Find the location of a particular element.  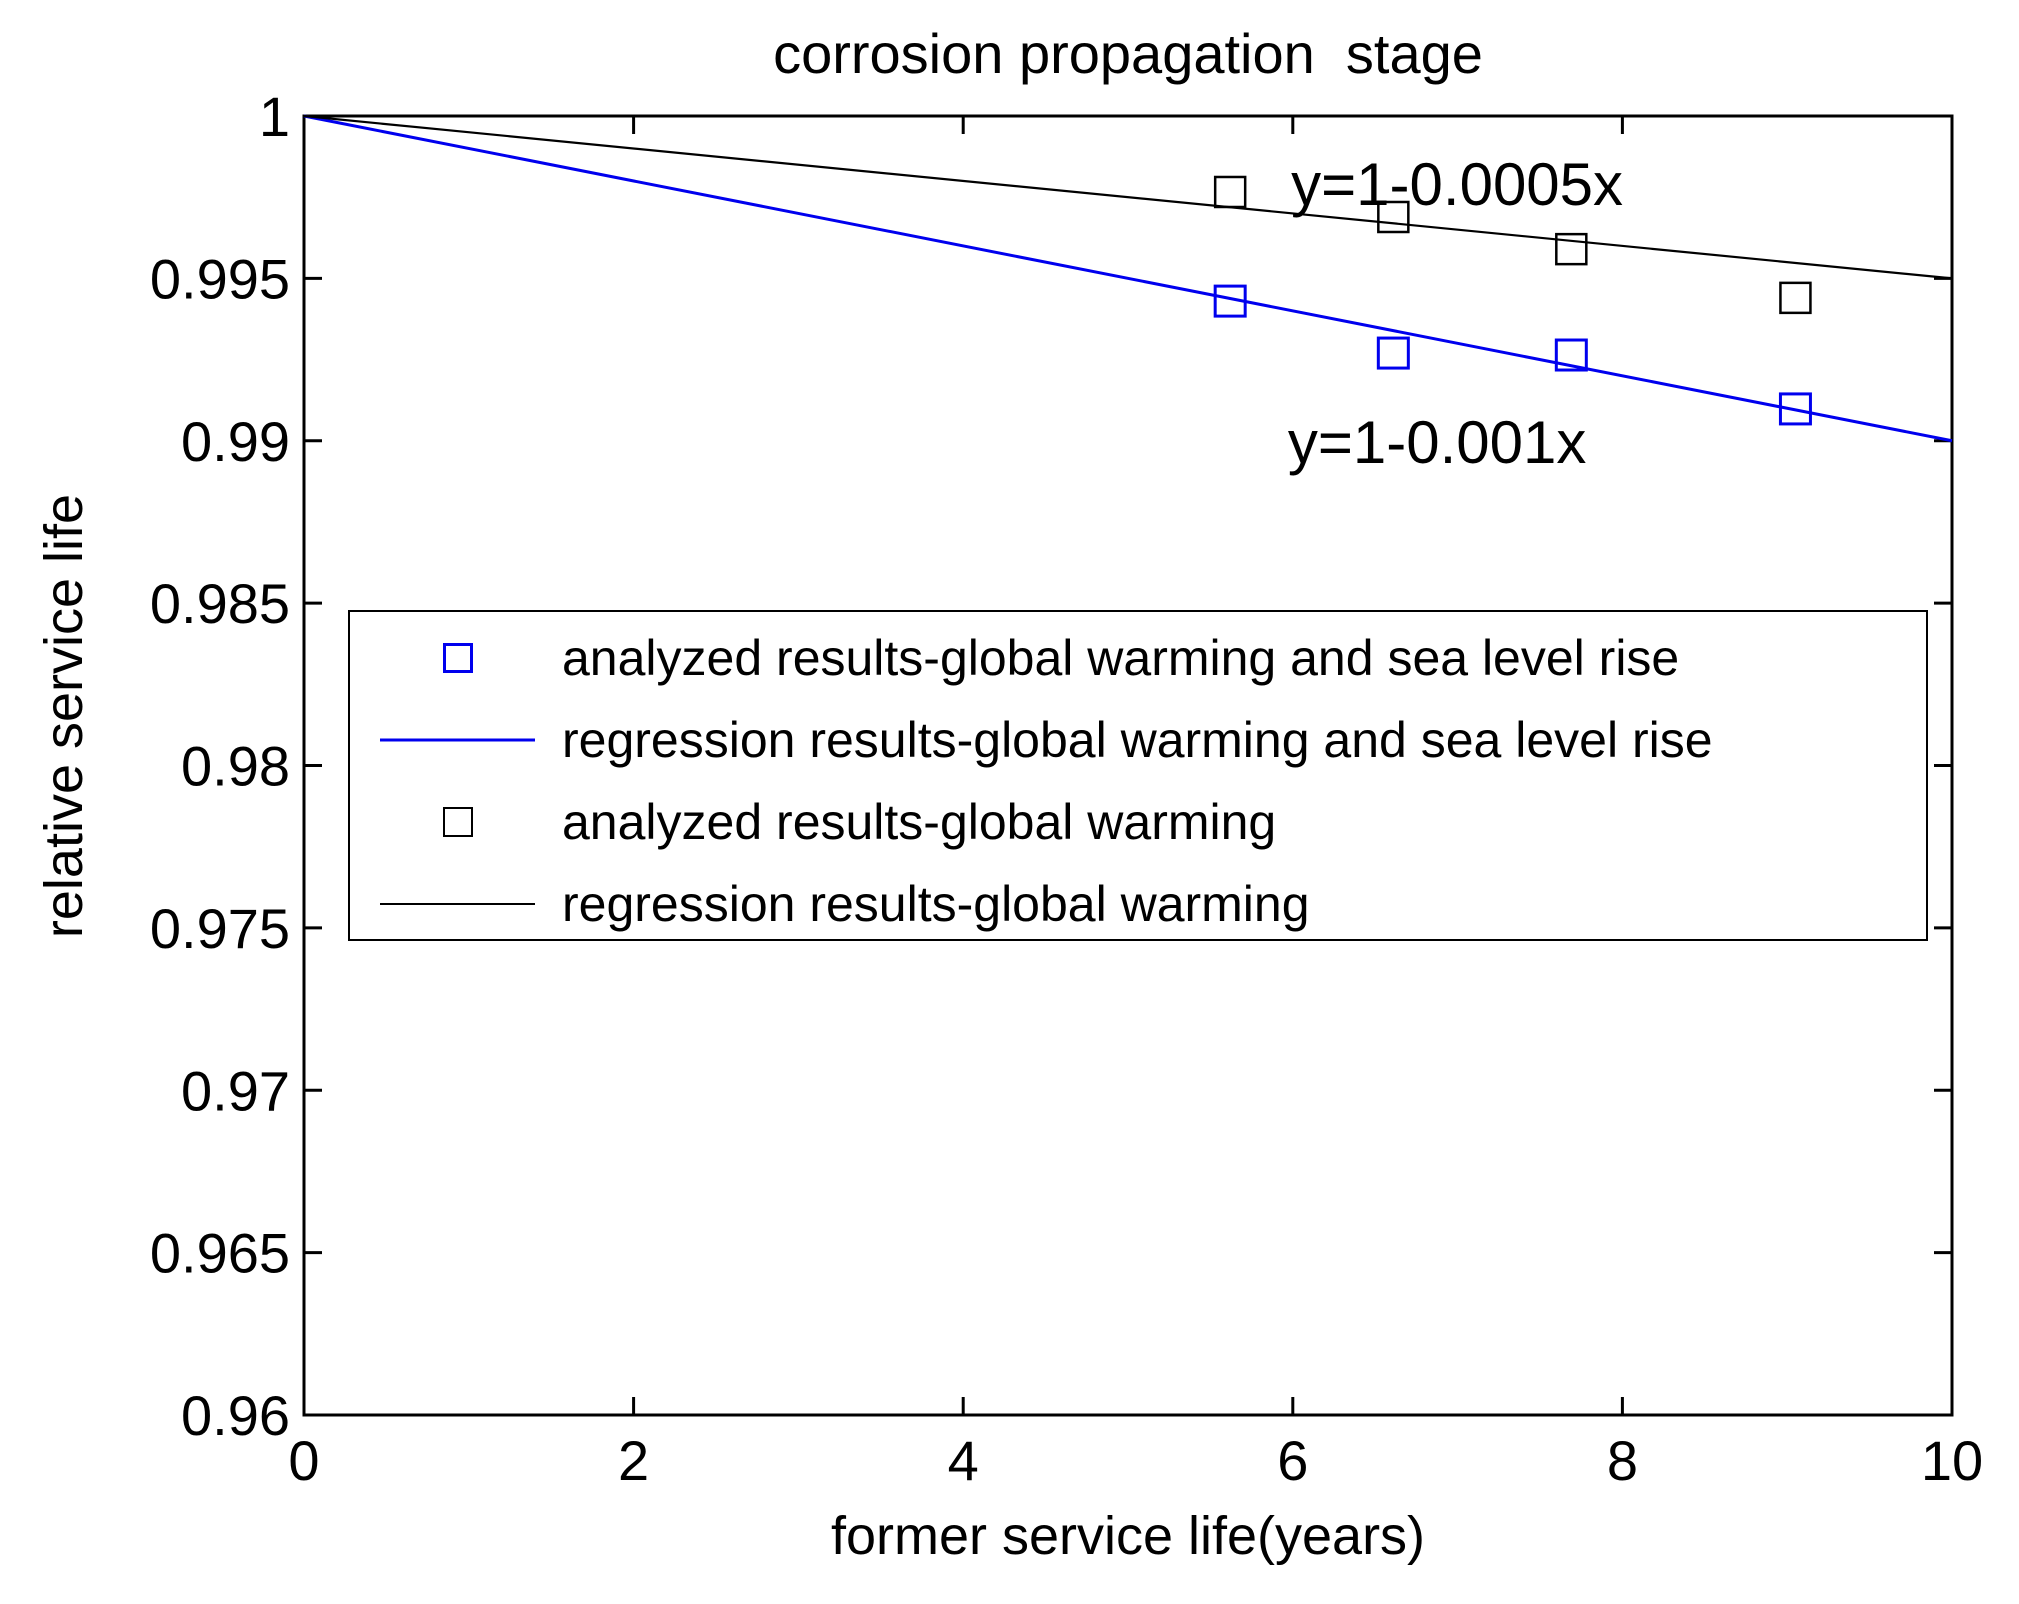

y-tick-label: 0.97 is located at coordinates (235, 1090).